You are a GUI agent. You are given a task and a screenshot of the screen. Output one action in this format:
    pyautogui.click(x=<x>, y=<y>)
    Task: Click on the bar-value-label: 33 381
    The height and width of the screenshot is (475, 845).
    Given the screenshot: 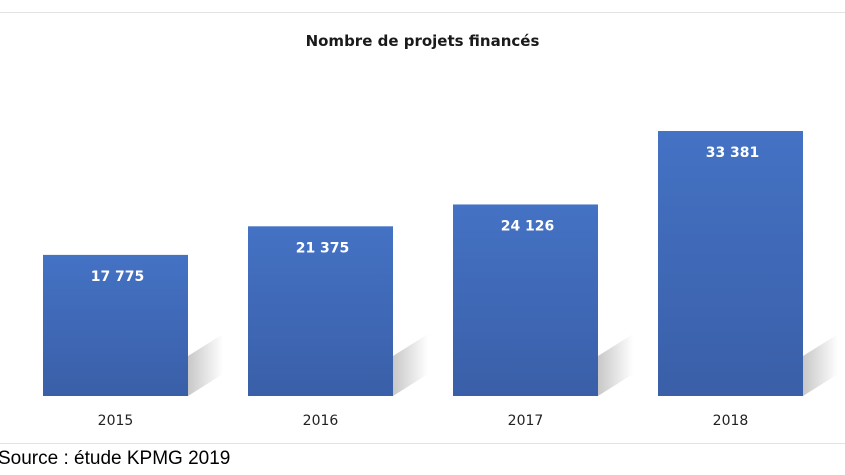 What is the action you would take?
    pyautogui.click(x=733, y=153)
    